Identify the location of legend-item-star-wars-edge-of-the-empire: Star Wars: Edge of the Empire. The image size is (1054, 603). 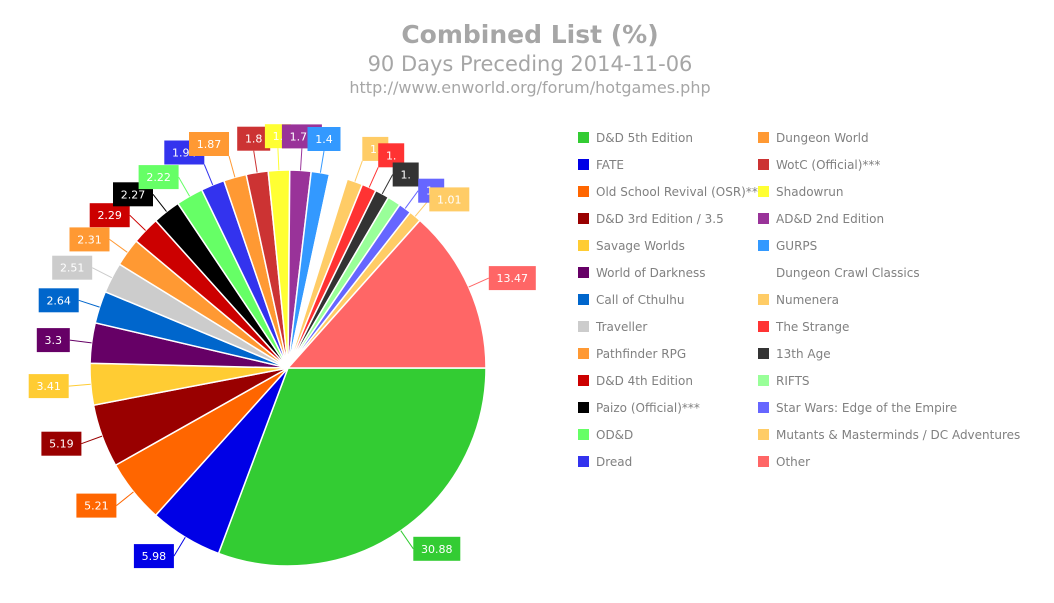
(857, 408).